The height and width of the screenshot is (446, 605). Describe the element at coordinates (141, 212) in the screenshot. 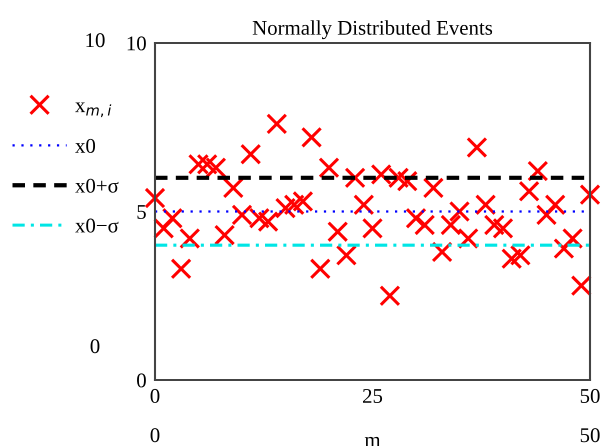

I see `y-tick-label: 5` at that location.